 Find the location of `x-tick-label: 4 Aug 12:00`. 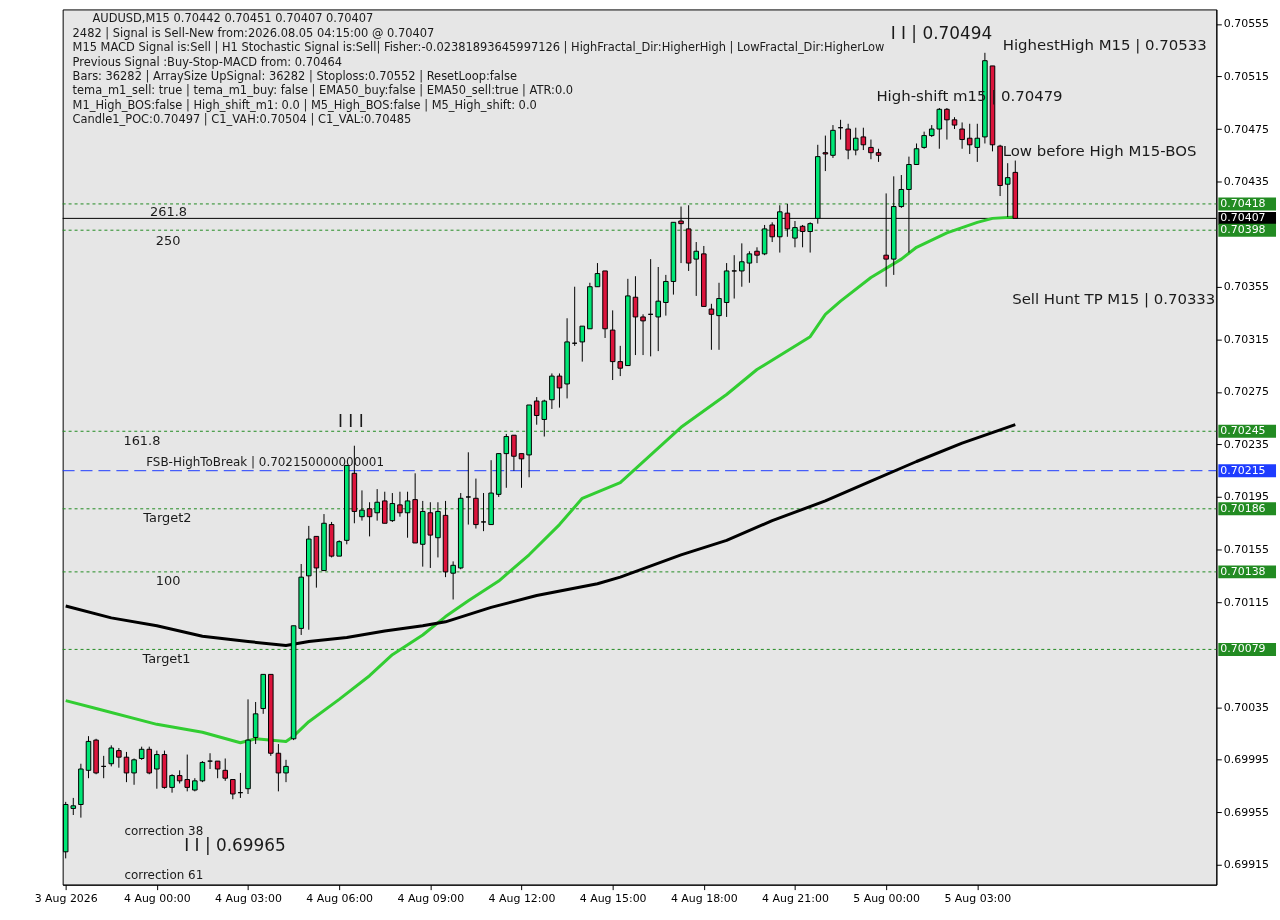

x-tick-label: 4 Aug 12:00 is located at coordinates (522, 899).